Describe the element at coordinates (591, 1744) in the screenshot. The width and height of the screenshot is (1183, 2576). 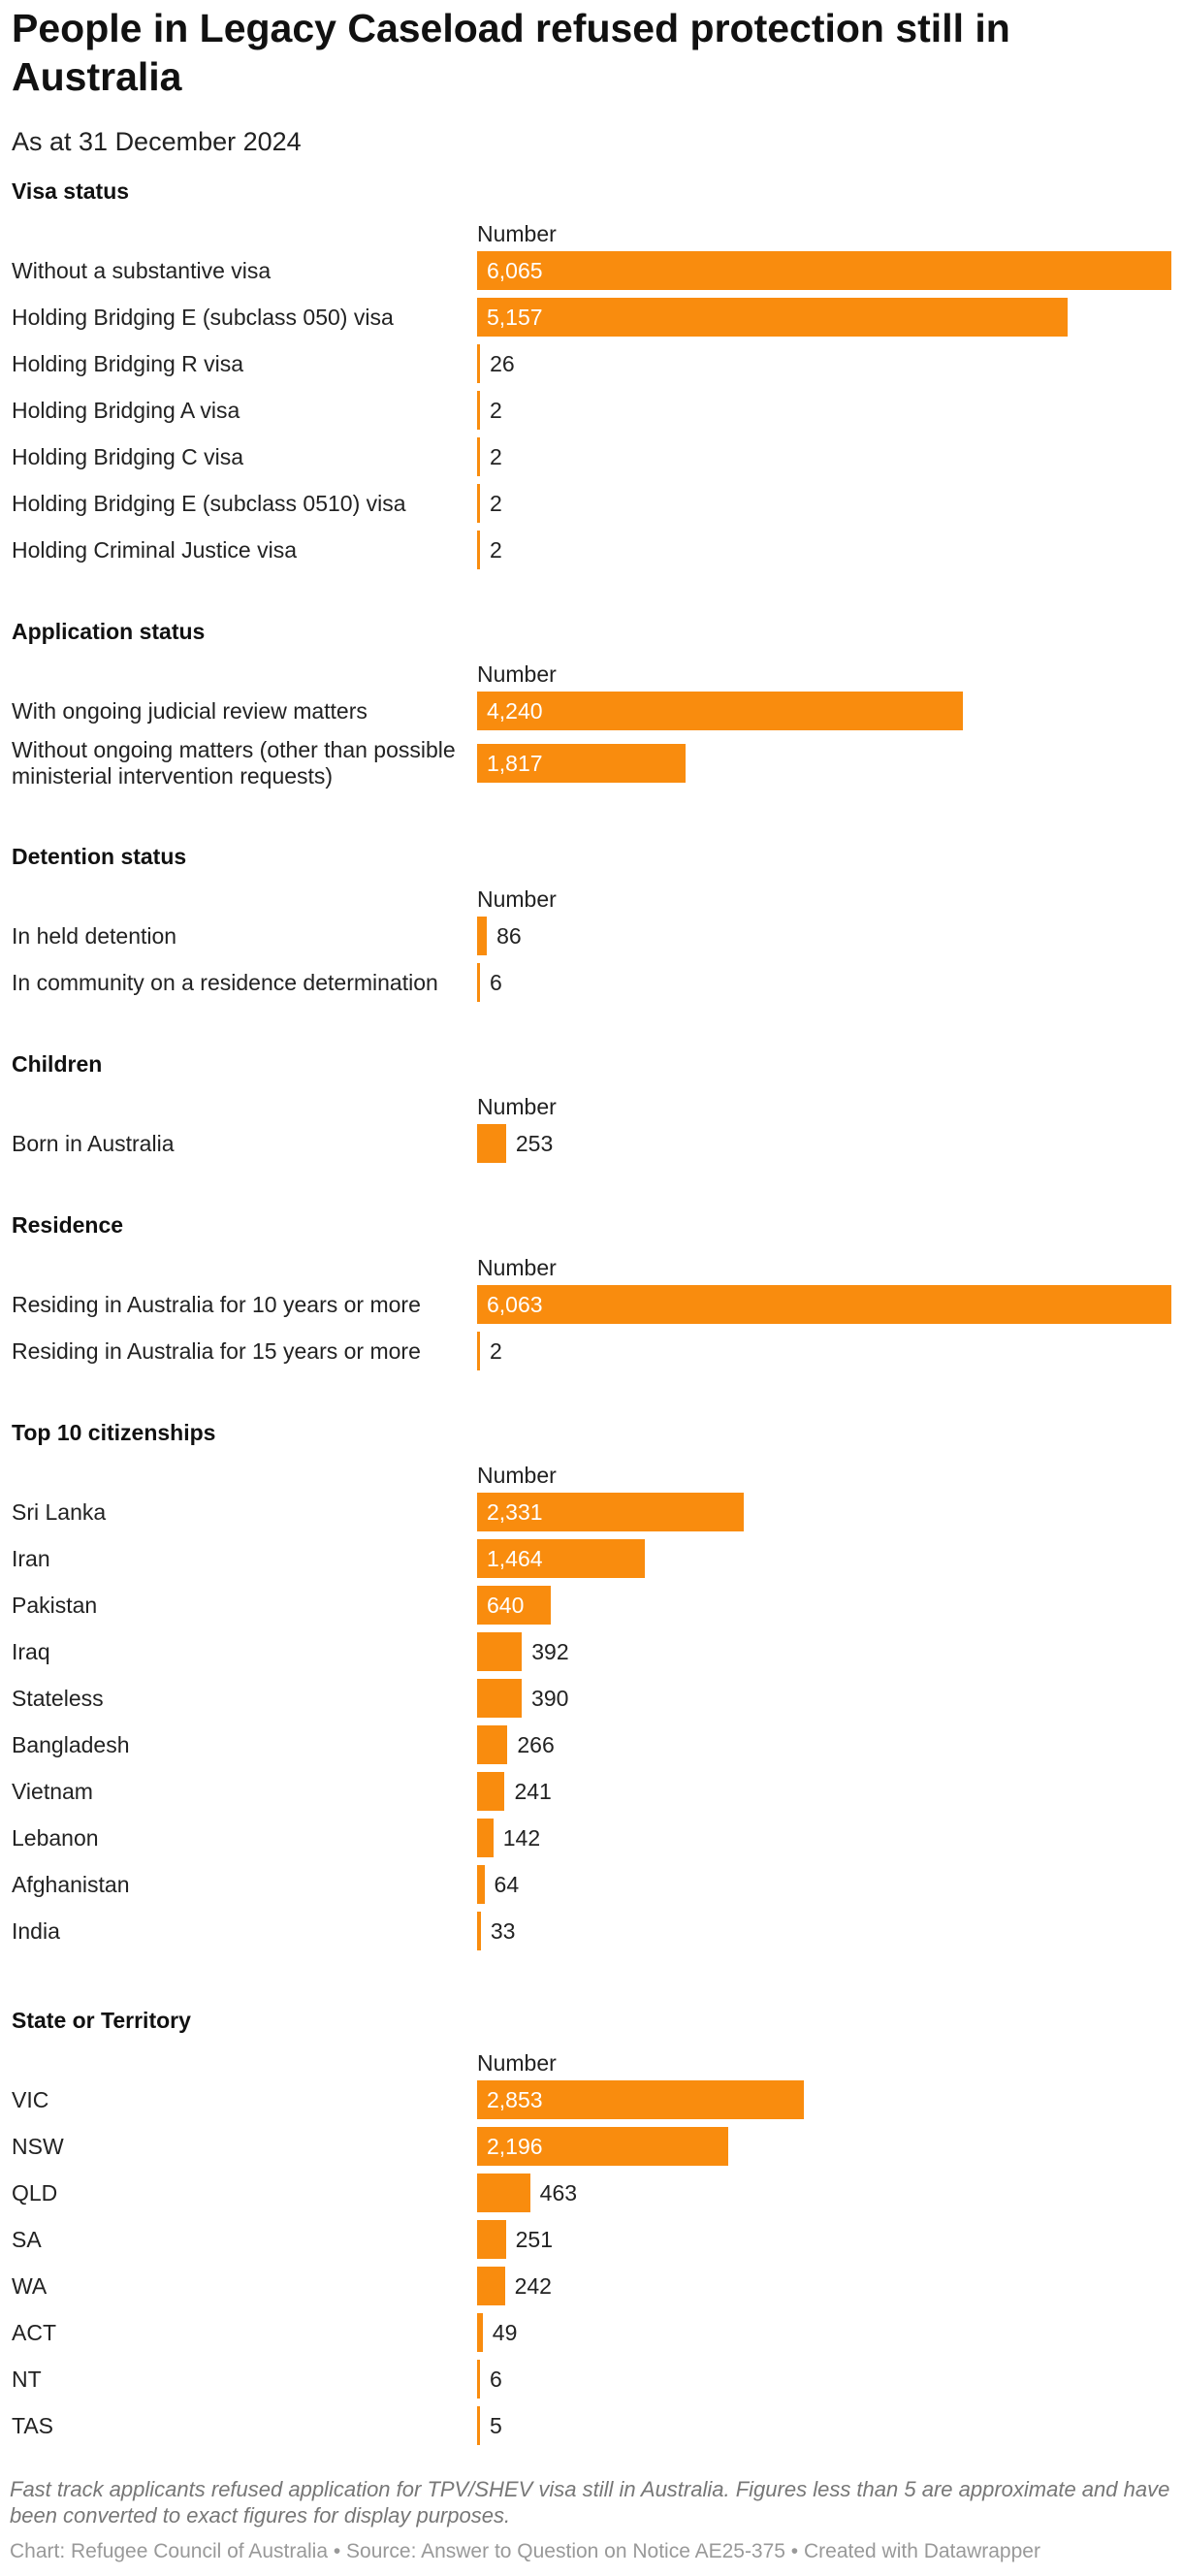
I see `bar-row: Bangladesh 266` at that location.